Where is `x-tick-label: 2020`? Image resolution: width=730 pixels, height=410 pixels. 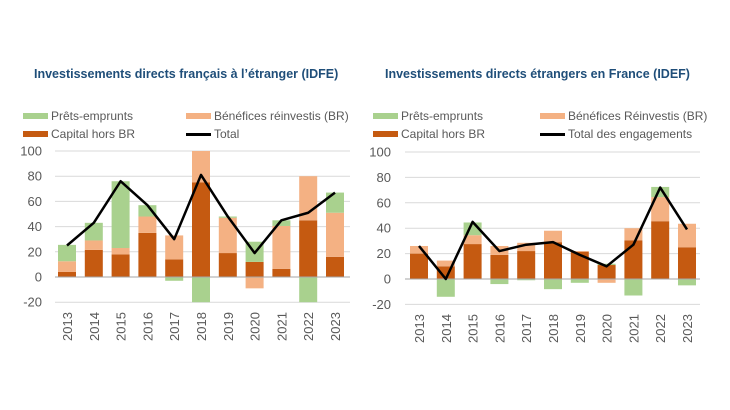 x-tick-label: 2020 is located at coordinates (607, 328).